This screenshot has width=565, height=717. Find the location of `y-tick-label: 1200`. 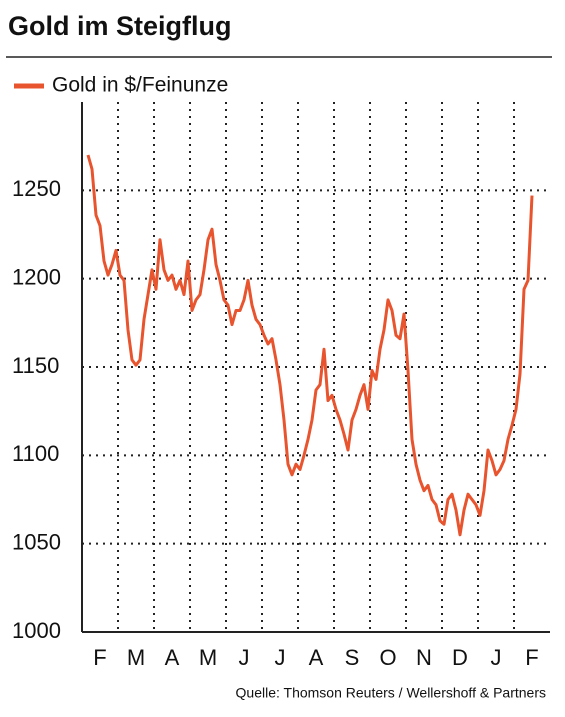

y-tick-label: 1200 is located at coordinates (36, 276).